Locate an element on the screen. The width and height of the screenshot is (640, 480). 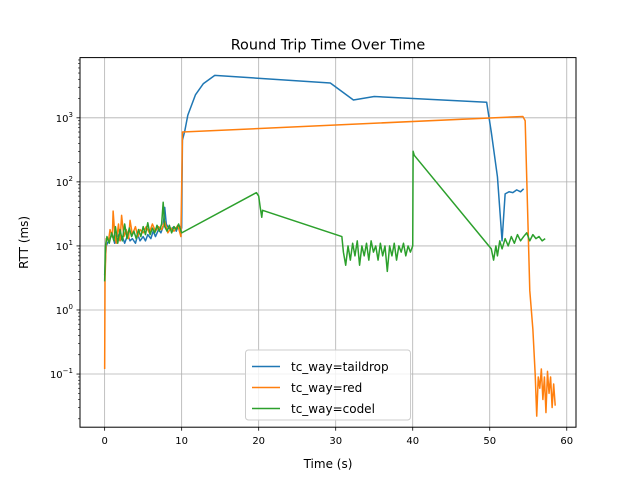
x-tick-label: 10 is located at coordinates (181, 441).